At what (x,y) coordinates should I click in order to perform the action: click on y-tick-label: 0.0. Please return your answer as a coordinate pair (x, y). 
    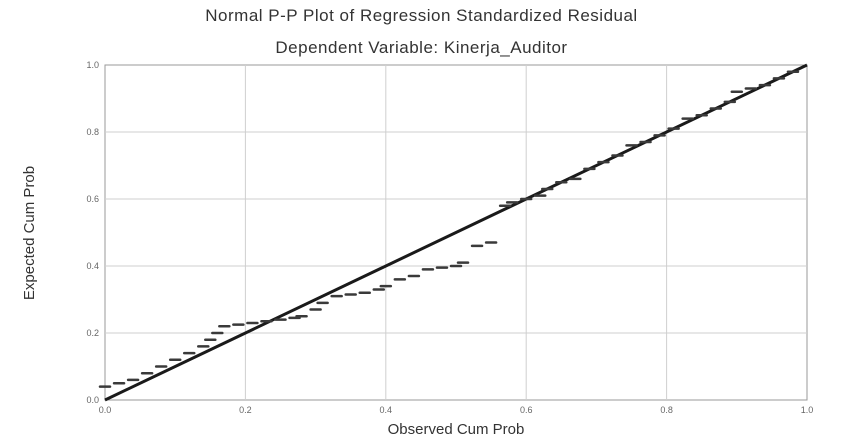
    Looking at the image, I should click on (92, 400).